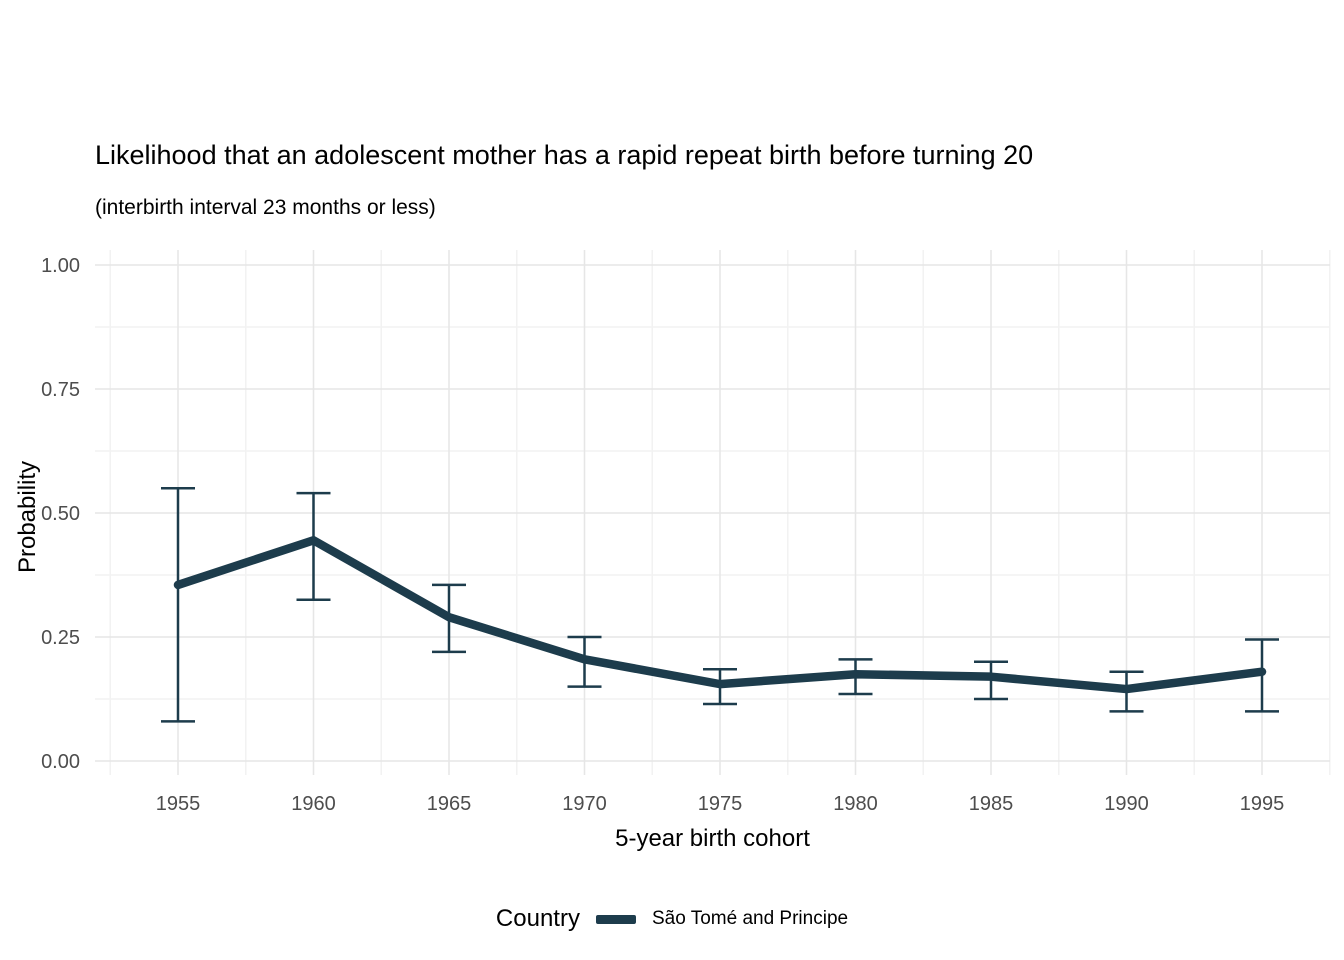 The image size is (1344, 960). I want to click on x-tick-label: 1995, so click(1262, 804).